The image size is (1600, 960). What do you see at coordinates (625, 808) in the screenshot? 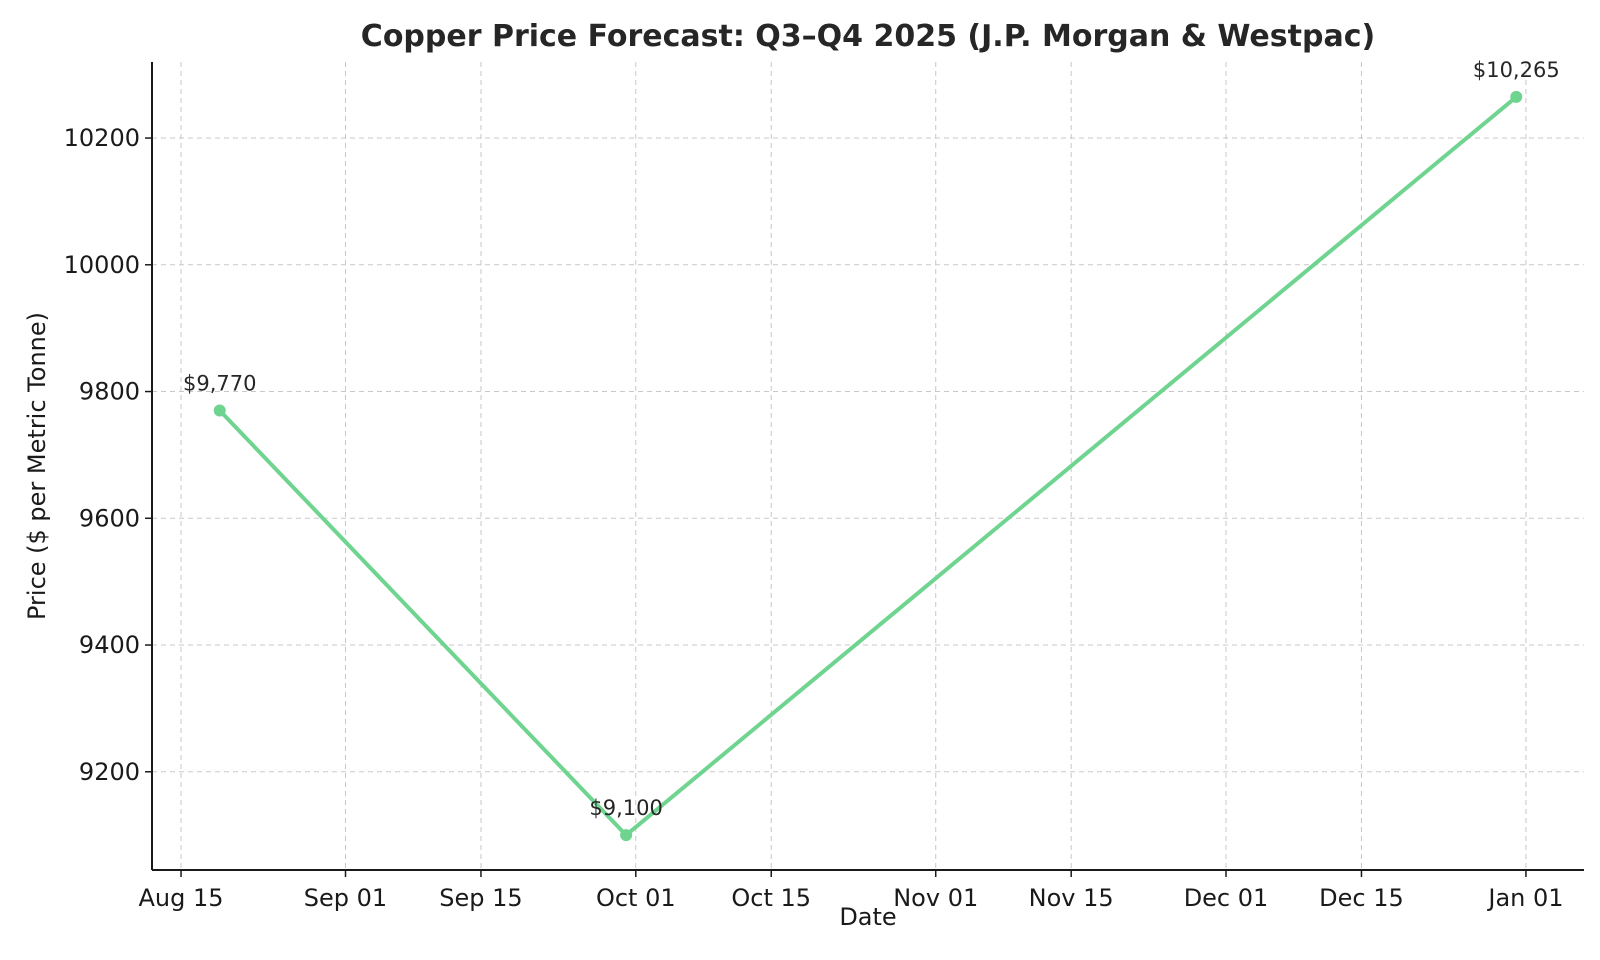
I see `data-label: $9,100` at bounding box center [625, 808].